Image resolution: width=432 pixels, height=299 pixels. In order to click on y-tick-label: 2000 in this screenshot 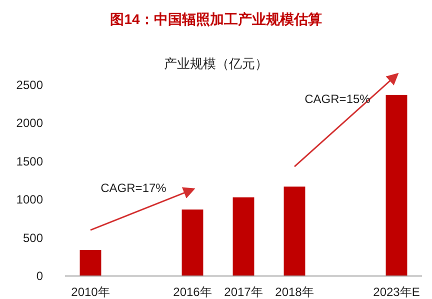, I will do `click(30, 123)`.